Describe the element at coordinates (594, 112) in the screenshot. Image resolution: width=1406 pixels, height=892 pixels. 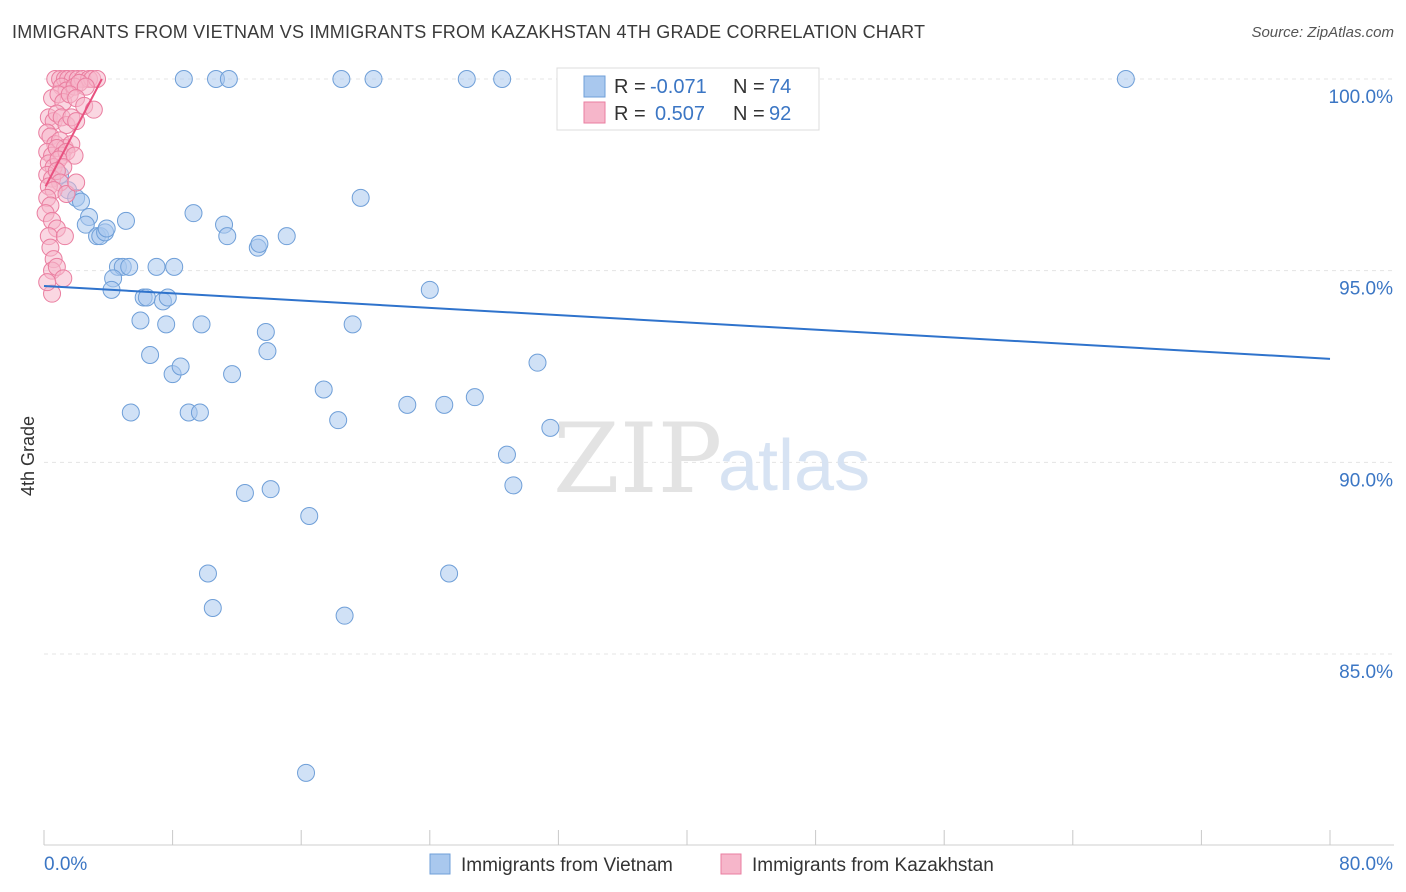
I see `legend-swatch-kazakhstan` at that location.